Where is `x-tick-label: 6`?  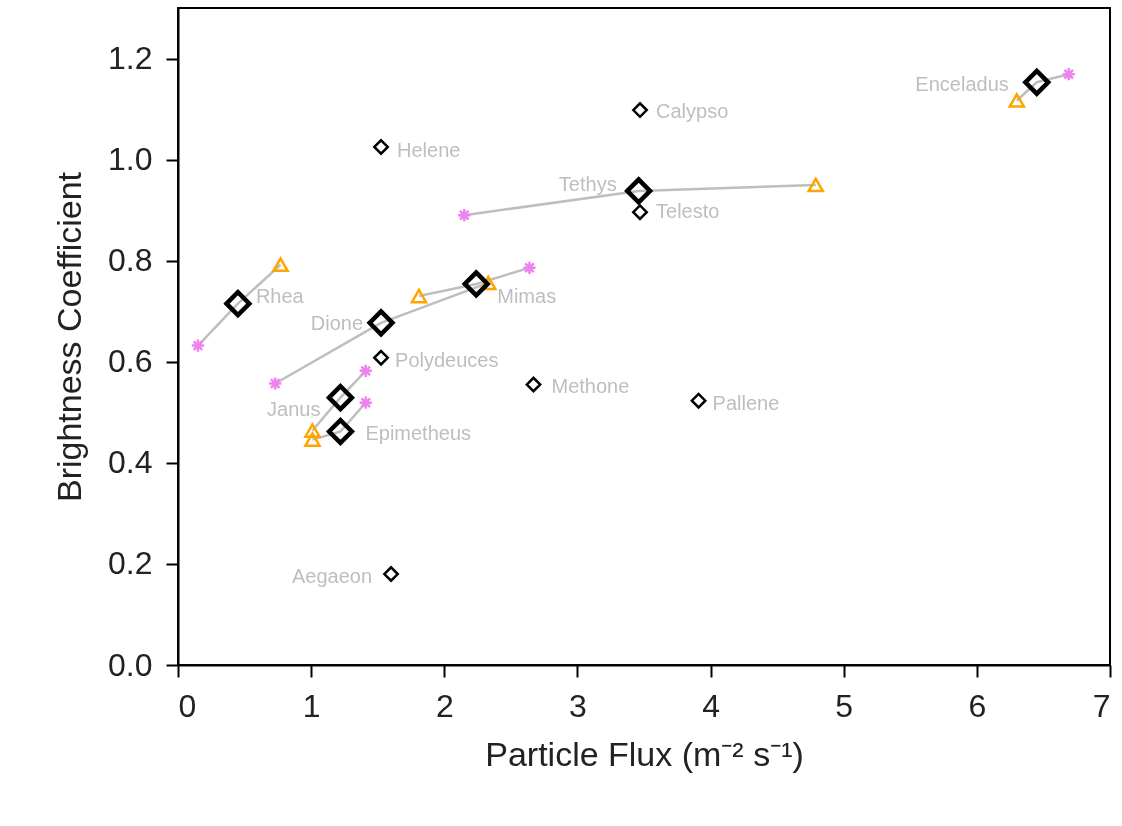
x-tick-label: 6 is located at coordinates (977, 705).